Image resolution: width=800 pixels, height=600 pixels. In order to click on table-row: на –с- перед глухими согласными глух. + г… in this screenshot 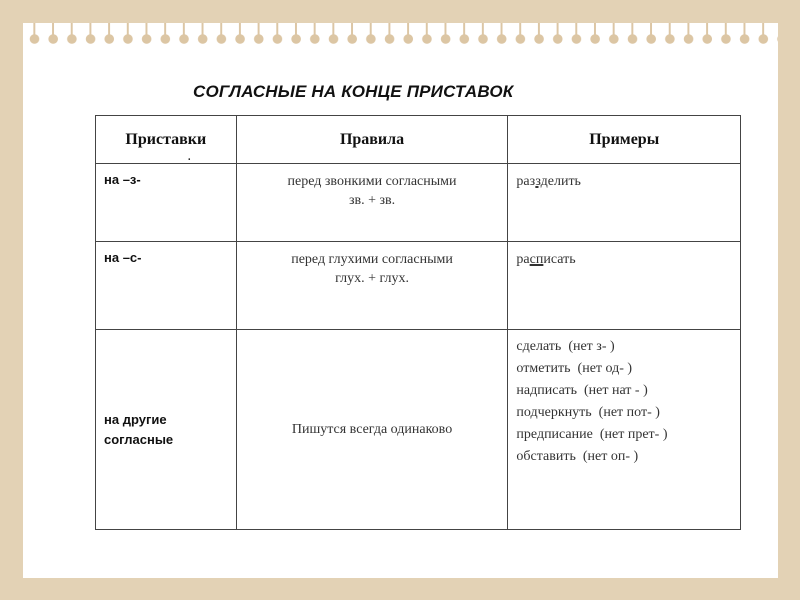, I will do `click(418, 285)`.